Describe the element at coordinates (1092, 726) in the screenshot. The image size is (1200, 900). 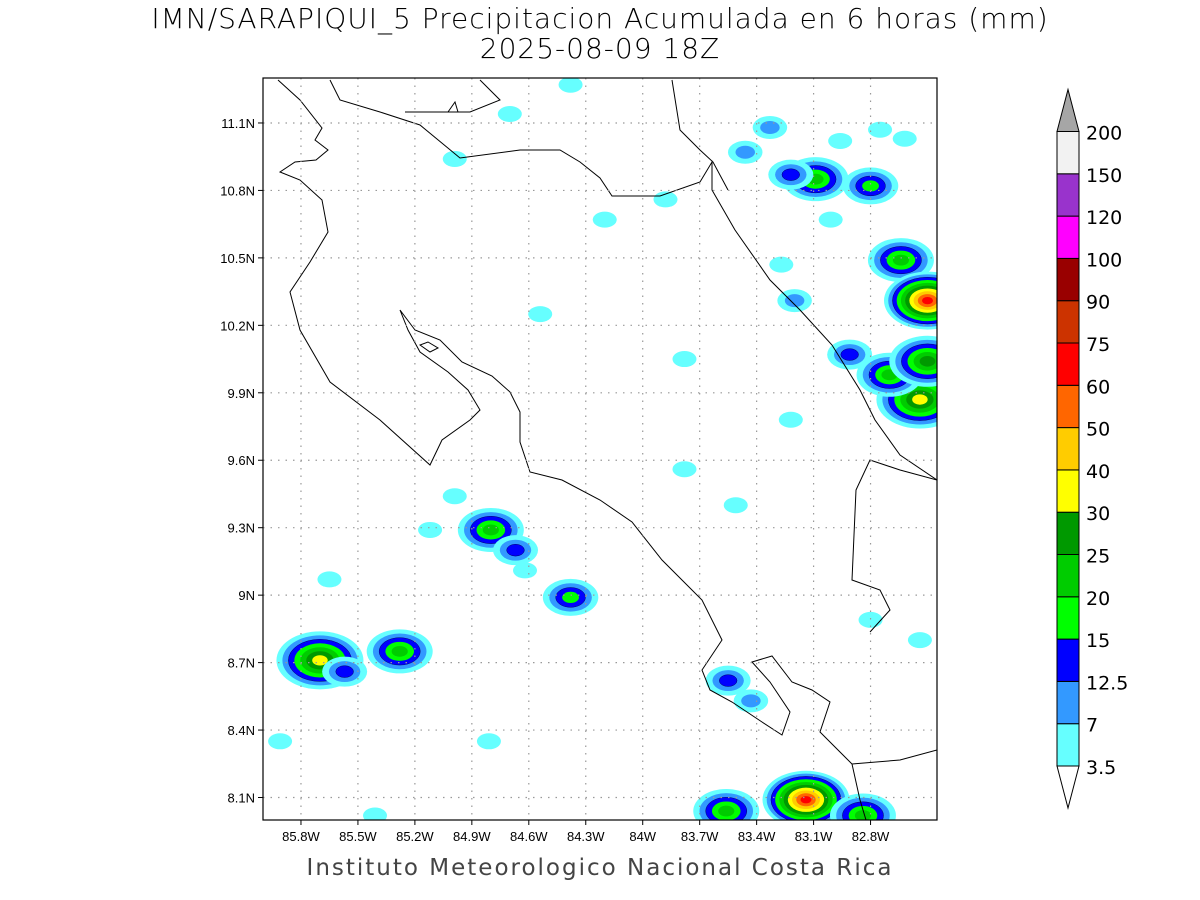
I see `colorbar-label-1: 7` at that location.